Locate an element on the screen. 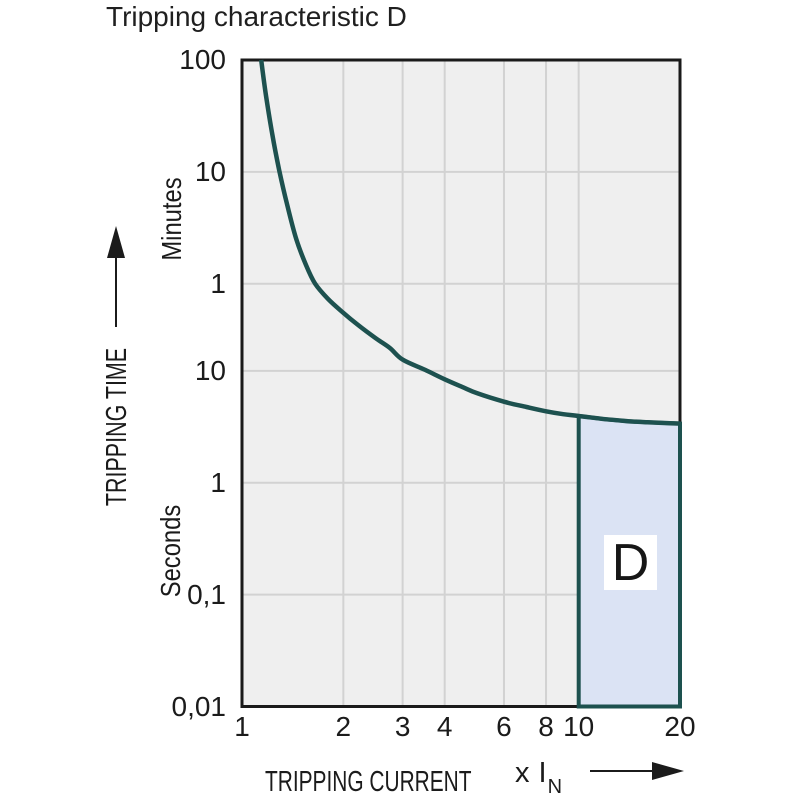 This screenshot has width=800, height=800. multiplier-x: x is located at coordinates (522, 773).